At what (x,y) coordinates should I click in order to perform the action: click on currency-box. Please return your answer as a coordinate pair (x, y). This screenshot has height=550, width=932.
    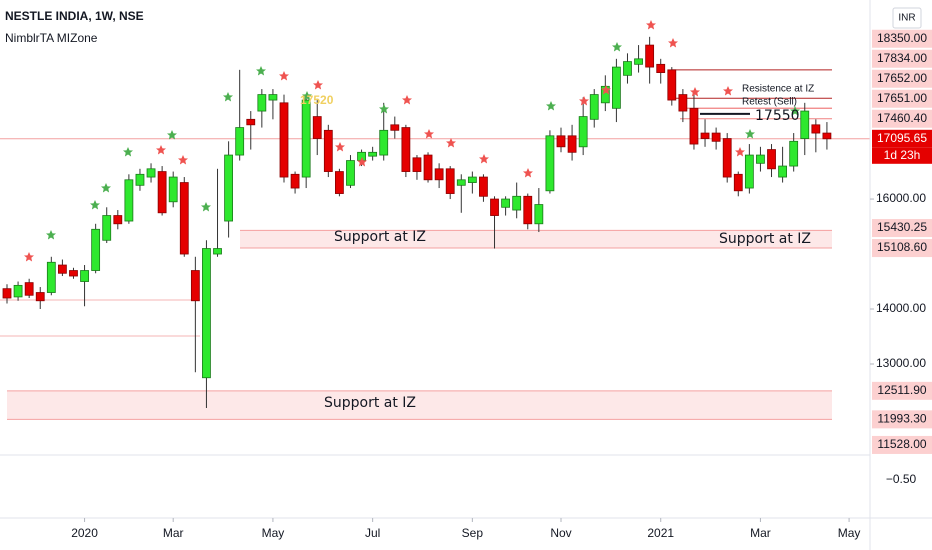
    Looking at the image, I should click on (907, 18).